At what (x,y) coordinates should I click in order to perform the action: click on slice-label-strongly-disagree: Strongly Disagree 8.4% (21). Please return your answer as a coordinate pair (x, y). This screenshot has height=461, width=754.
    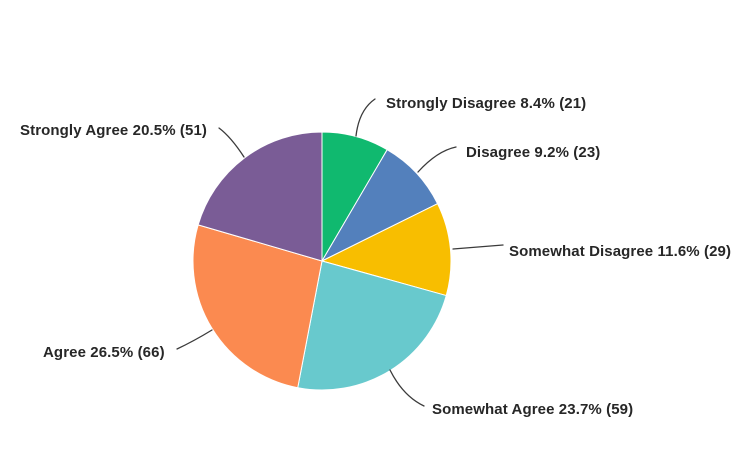
    Looking at the image, I should click on (486, 103).